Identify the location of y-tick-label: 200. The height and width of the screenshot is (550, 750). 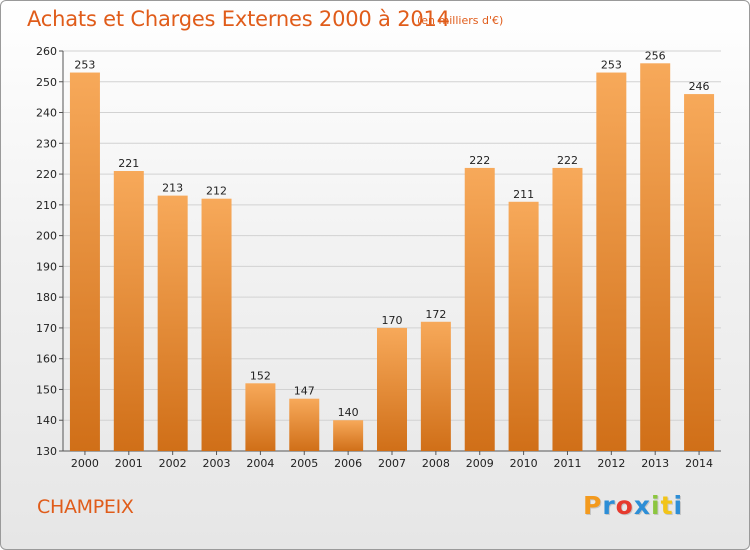
(46, 236).